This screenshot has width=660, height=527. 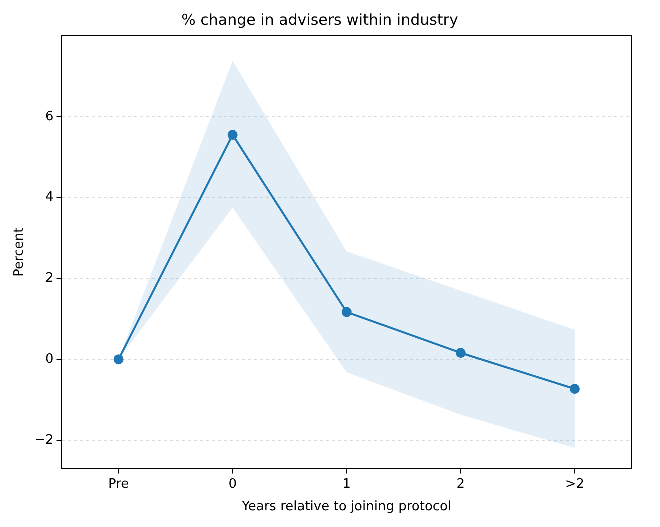 I want to click on y-tick-label: 2, so click(x=49, y=278).